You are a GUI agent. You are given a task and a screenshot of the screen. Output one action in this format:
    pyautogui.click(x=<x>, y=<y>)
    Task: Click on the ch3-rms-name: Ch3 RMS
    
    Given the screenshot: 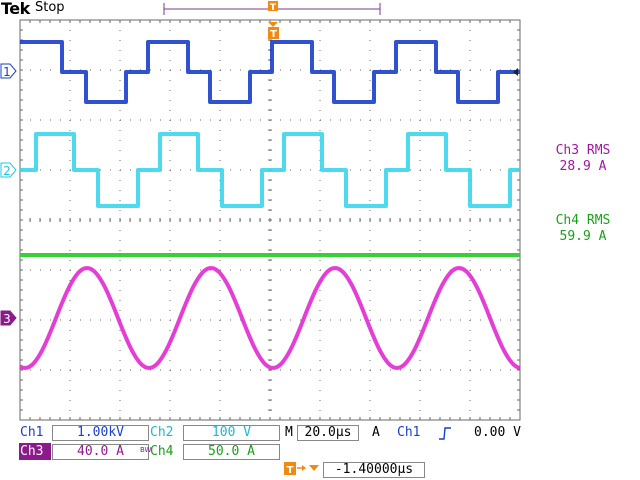 What is the action you would take?
    pyautogui.click(x=583, y=150)
    